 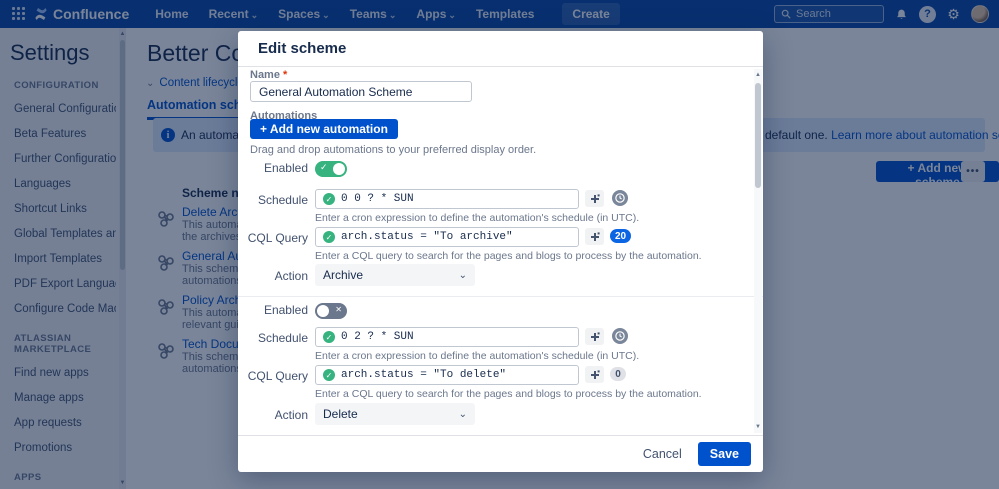 What do you see at coordinates (447, 337) in the screenshot?
I see `schedule-input: ✓ 0 2 ? * SUN` at bounding box center [447, 337].